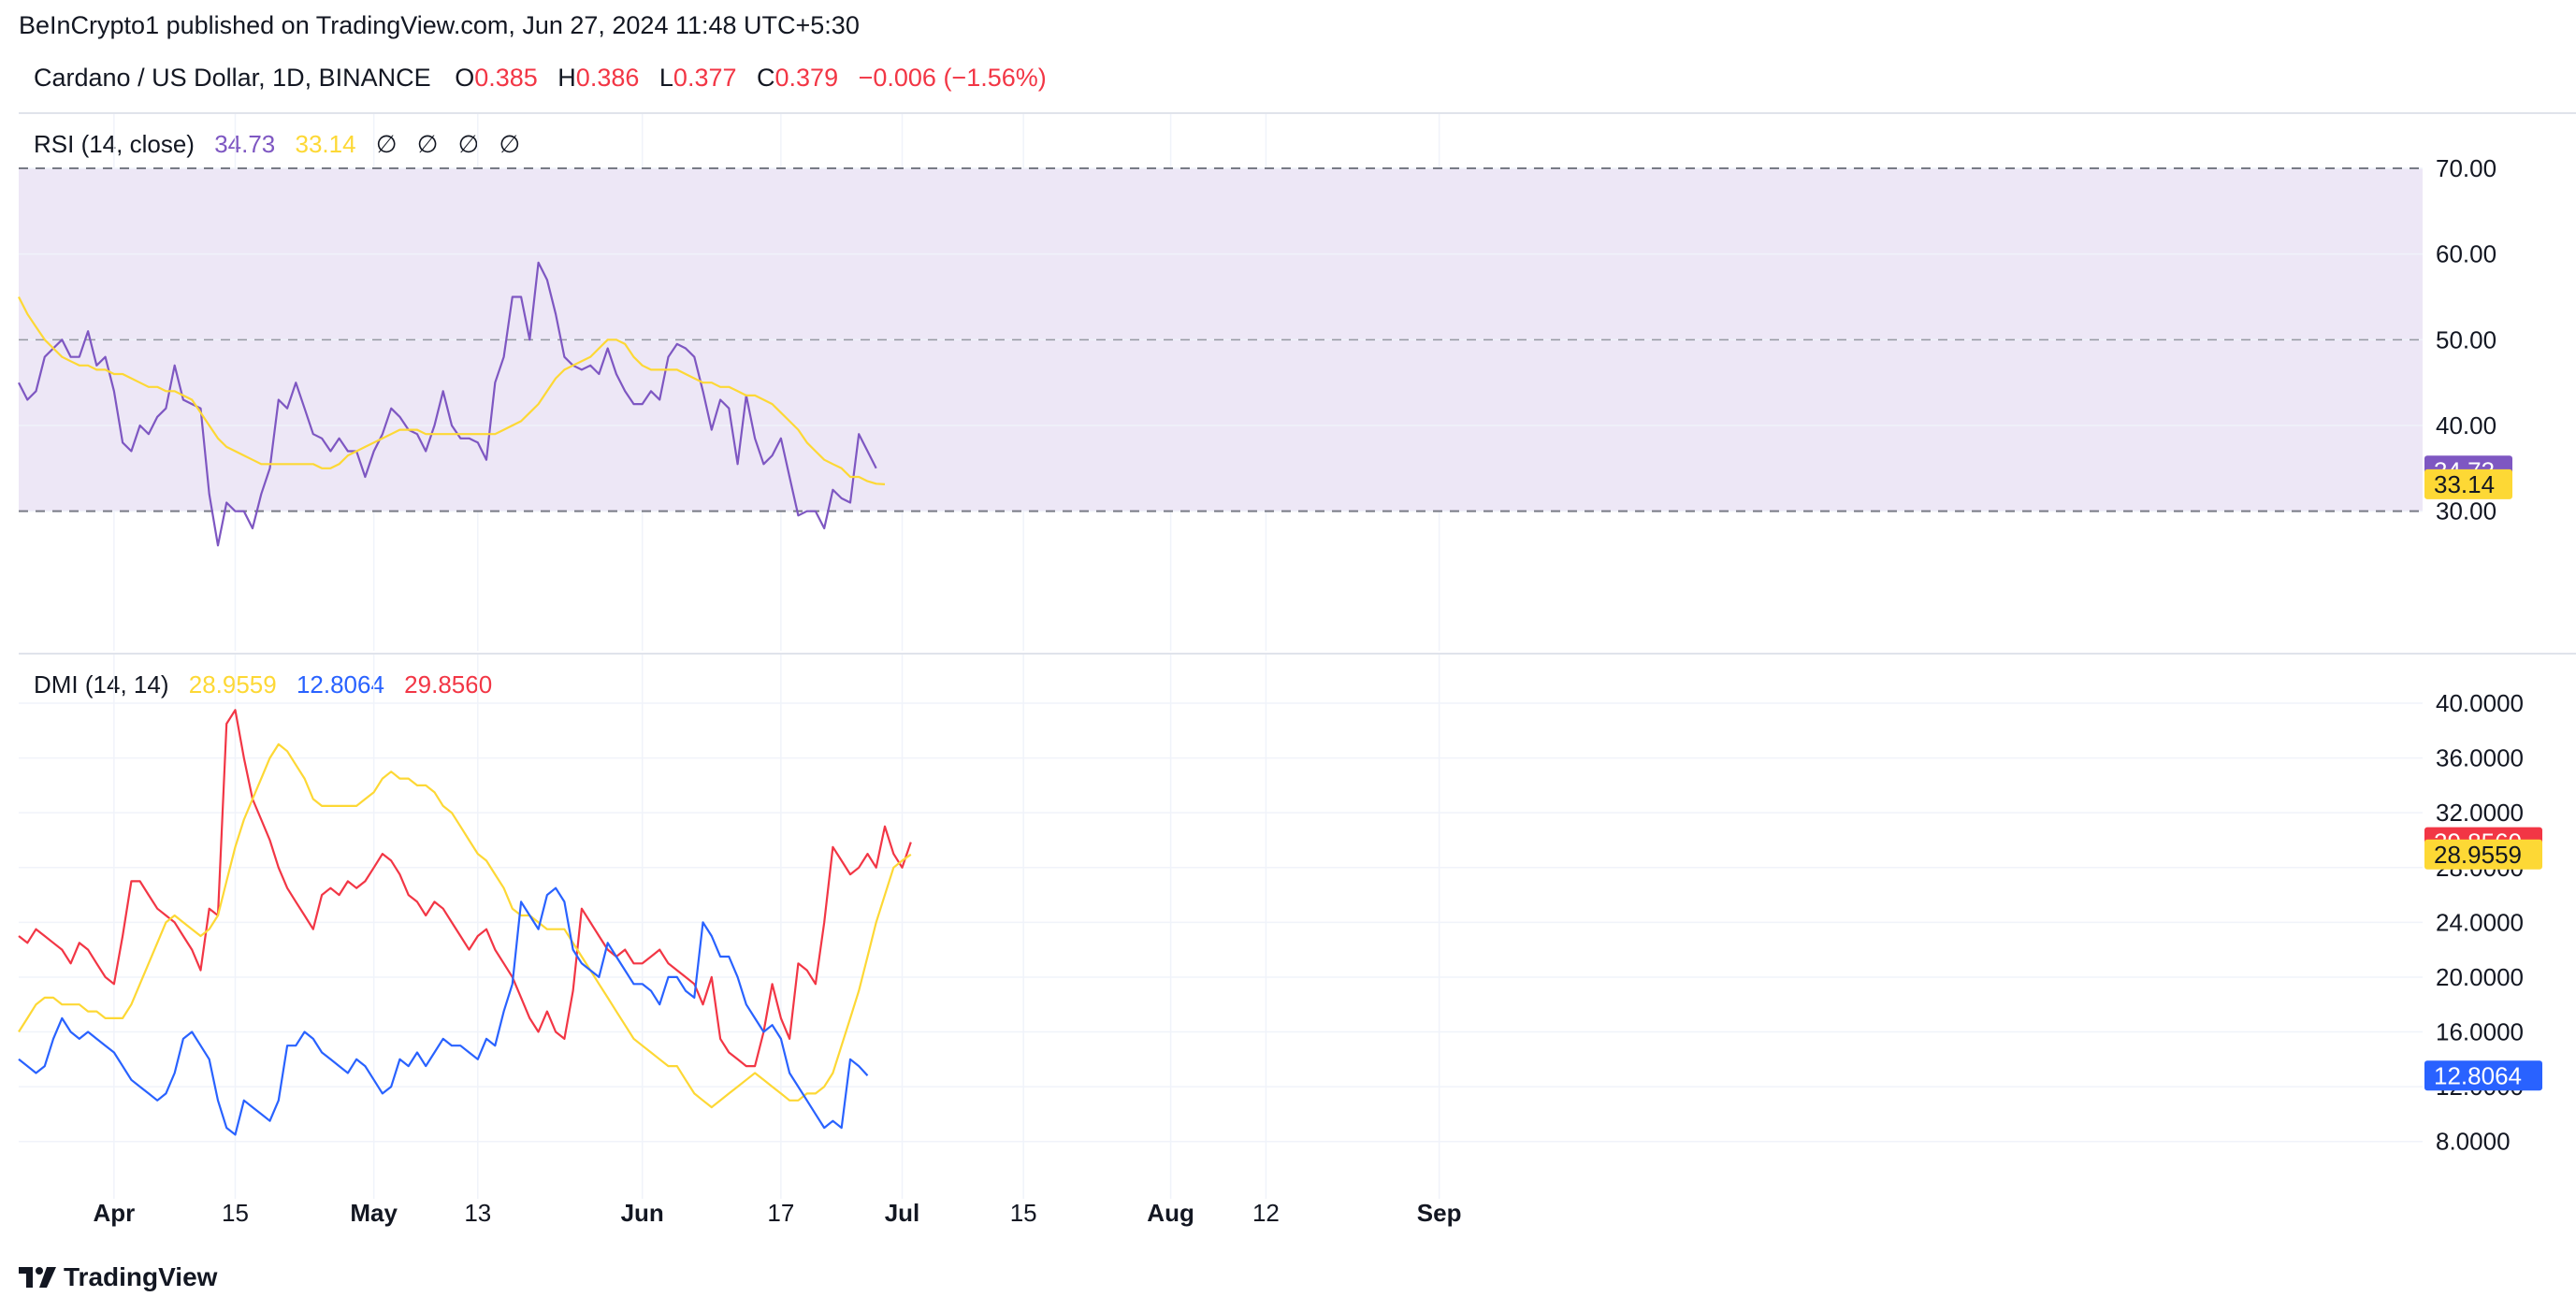 The height and width of the screenshot is (1311, 2576). What do you see at coordinates (952, 78) in the screenshot?
I see `price-change: −0.006 (−1.56%)` at bounding box center [952, 78].